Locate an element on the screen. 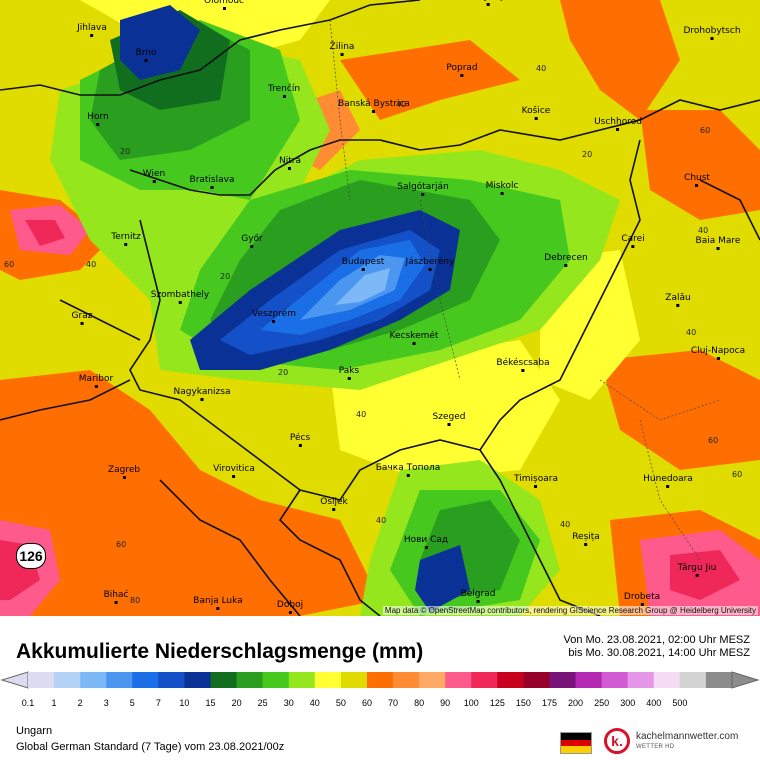  city-label: Carei is located at coordinates (633, 241).